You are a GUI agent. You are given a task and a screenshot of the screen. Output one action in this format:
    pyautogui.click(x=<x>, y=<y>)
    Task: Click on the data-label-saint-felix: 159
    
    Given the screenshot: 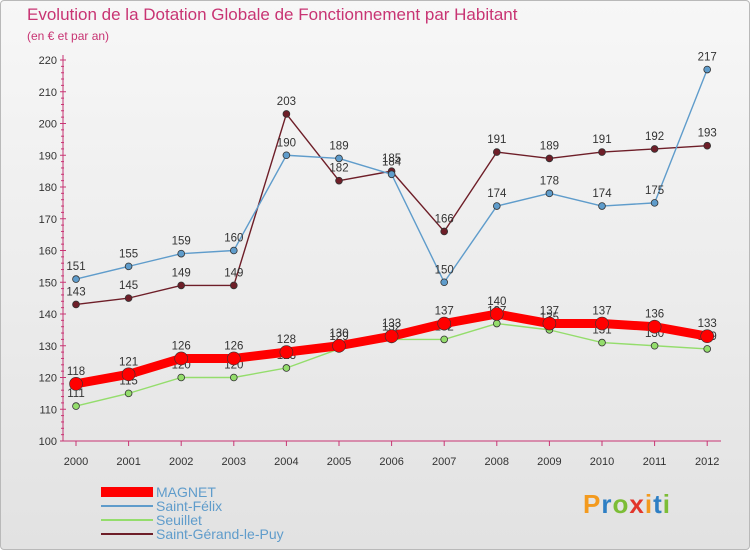 What is the action you would take?
    pyautogui.click(x=181, y=242)
    